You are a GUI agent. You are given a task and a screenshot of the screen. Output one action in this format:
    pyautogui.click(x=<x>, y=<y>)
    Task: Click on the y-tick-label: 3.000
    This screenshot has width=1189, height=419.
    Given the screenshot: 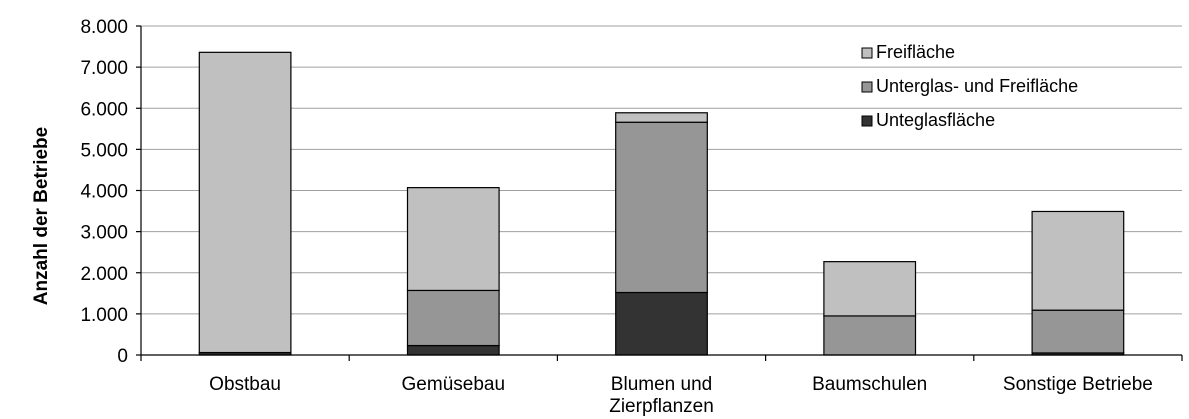 What is the action you would take?
    pyautogui.click(x=104, y=233)
    